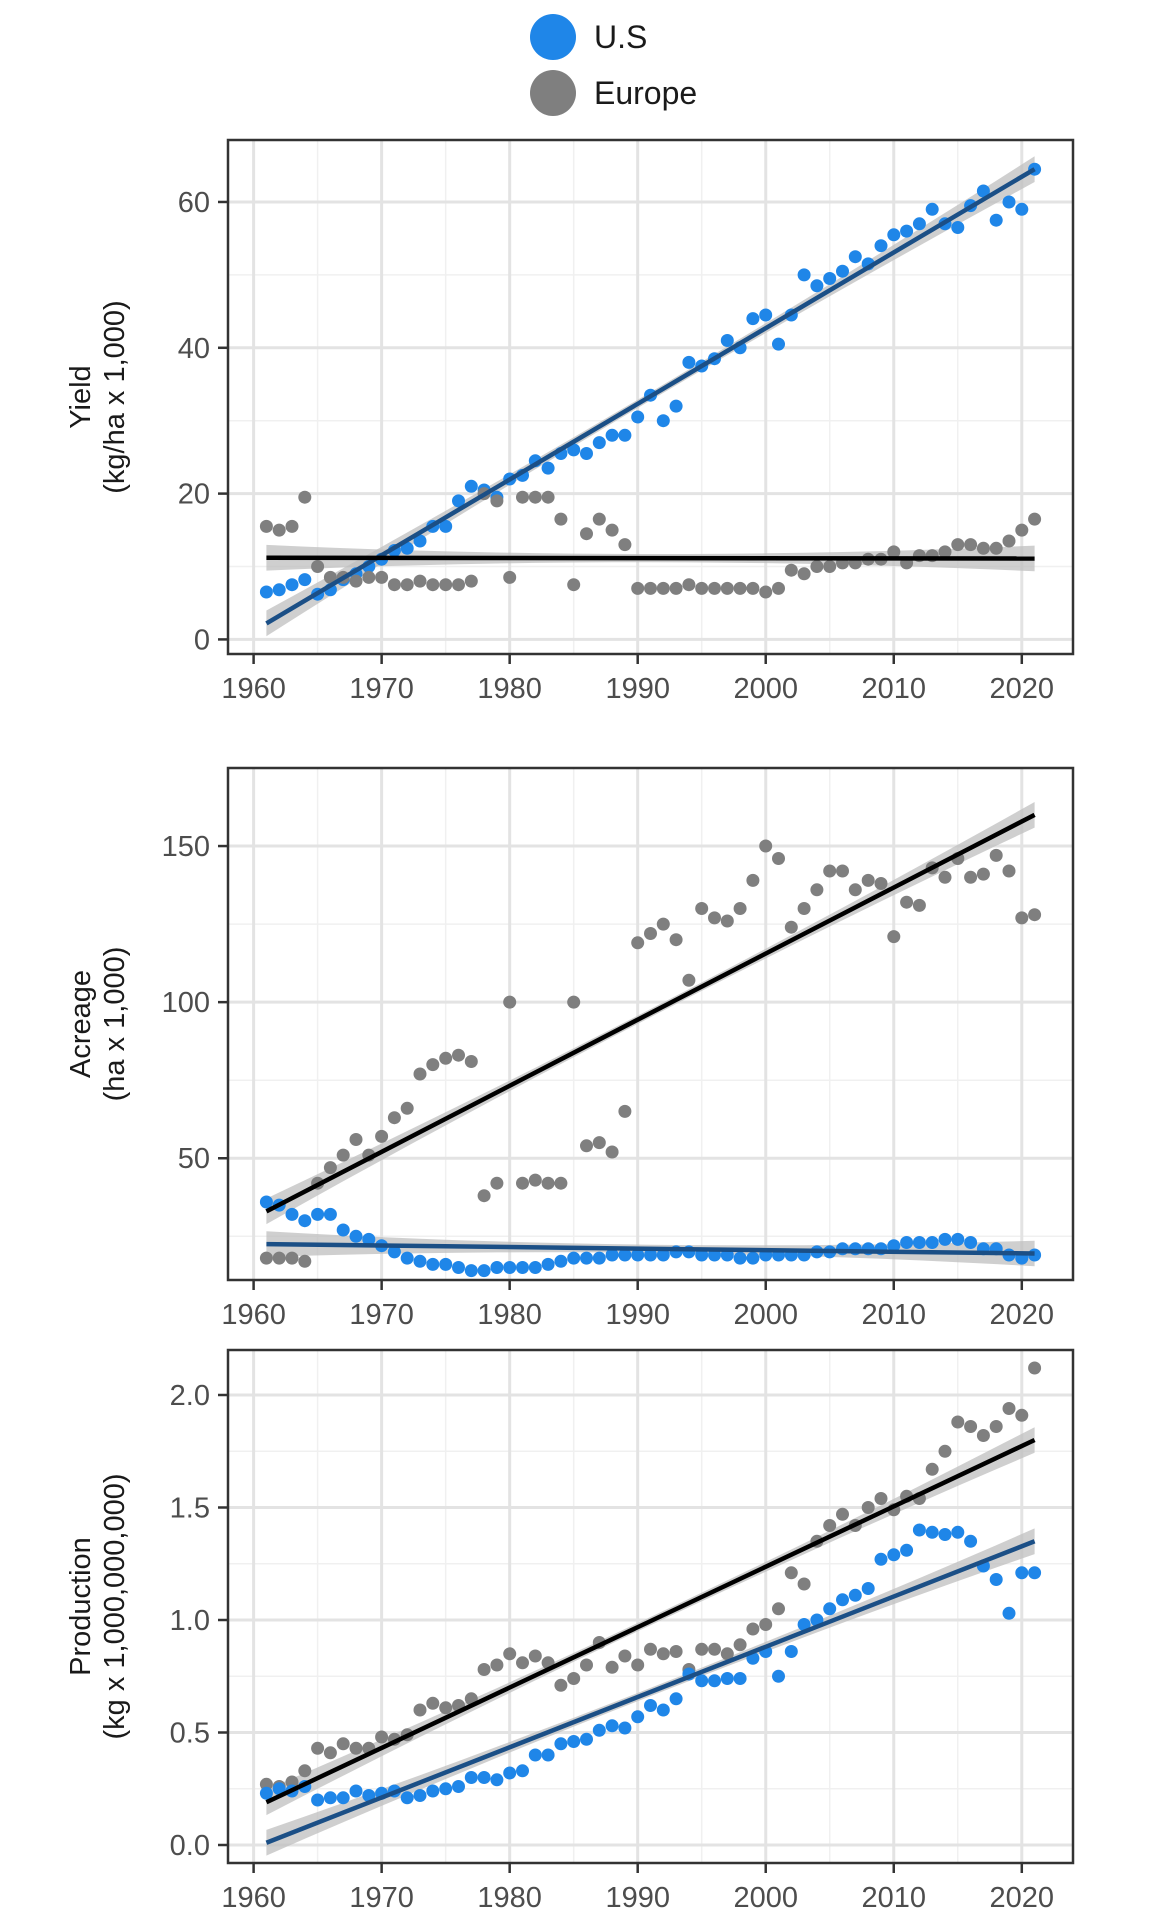 The width and height of the screenshot is (1156, 1926). Describe the element at coordinates (115, 396) in the screenshot. I see `y-axis-unit: (kg/ha x 1,000)` at that location.